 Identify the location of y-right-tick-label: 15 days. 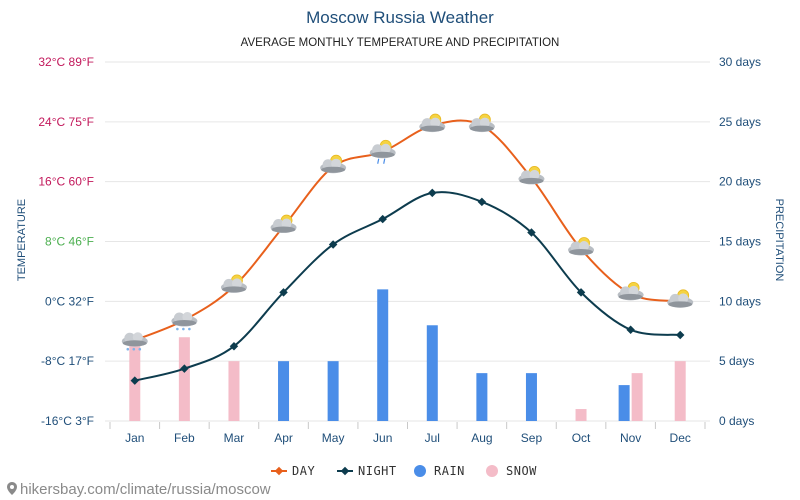
(740, 242).